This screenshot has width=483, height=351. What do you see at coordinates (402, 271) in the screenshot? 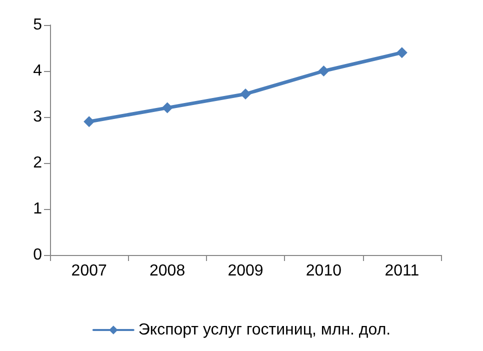
I see `x-tick-label: 2011` at bounding box center [402, 271].